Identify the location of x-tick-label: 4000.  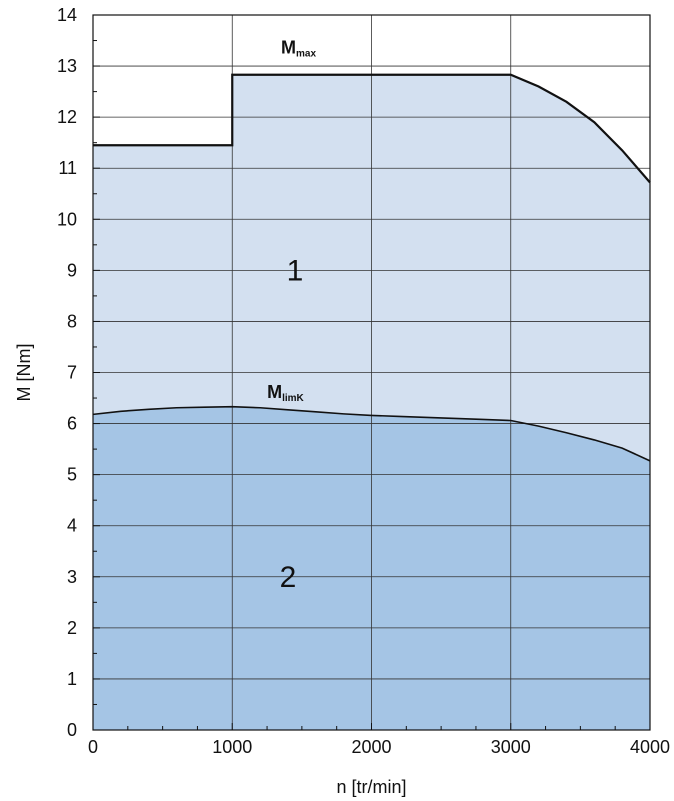
(650, 747).